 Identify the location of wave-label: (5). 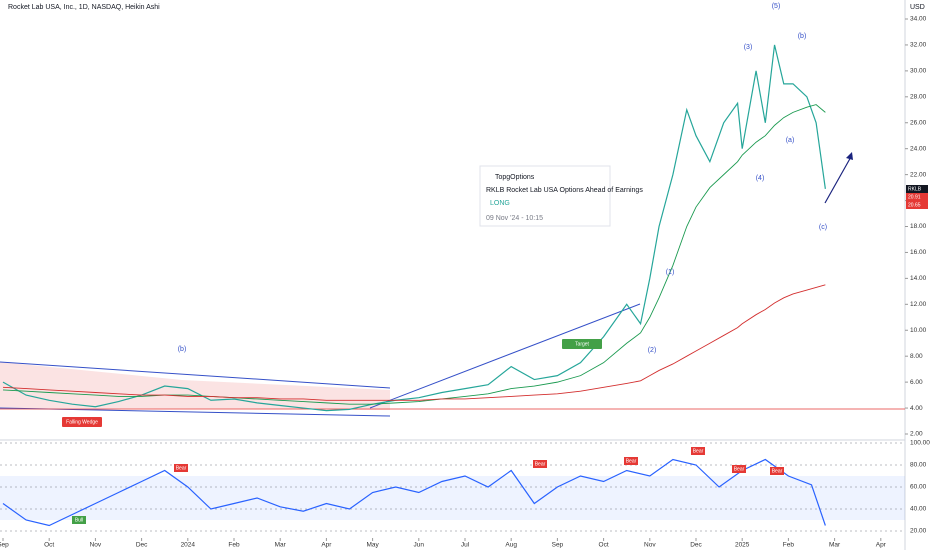
(776, 6).